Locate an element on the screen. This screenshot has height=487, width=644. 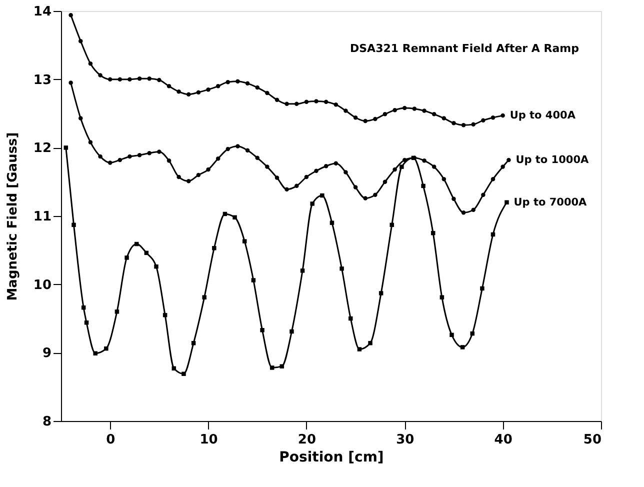
x-tick-label: 10 is located at coordinates (209, 440).